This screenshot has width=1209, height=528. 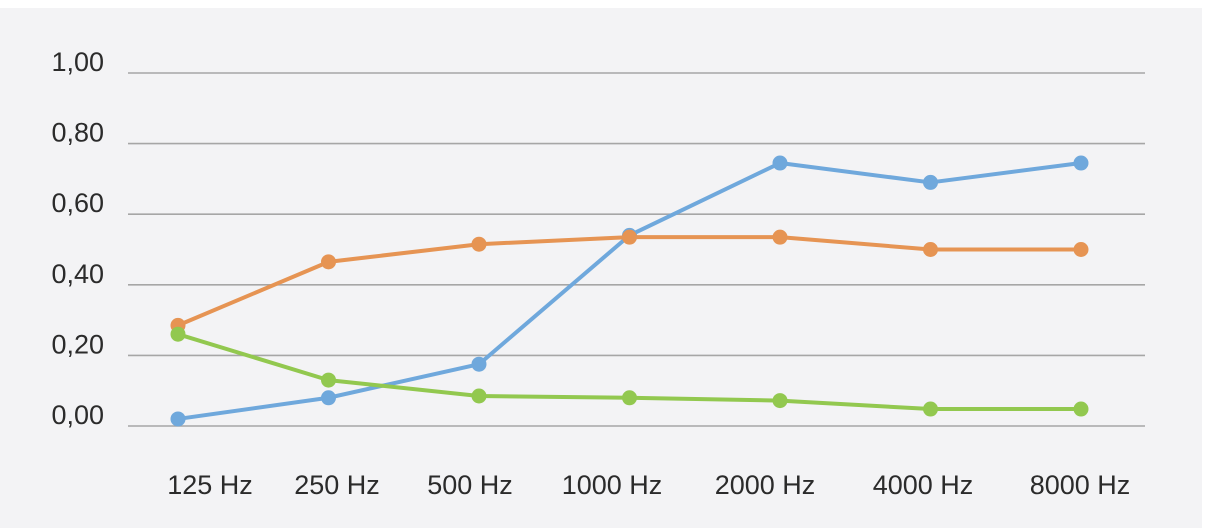 What do you see at coordinates (612, 485) in the screenshot?
I see `x-tick-label: 1000 Hz` at bounding box center [612, 485].